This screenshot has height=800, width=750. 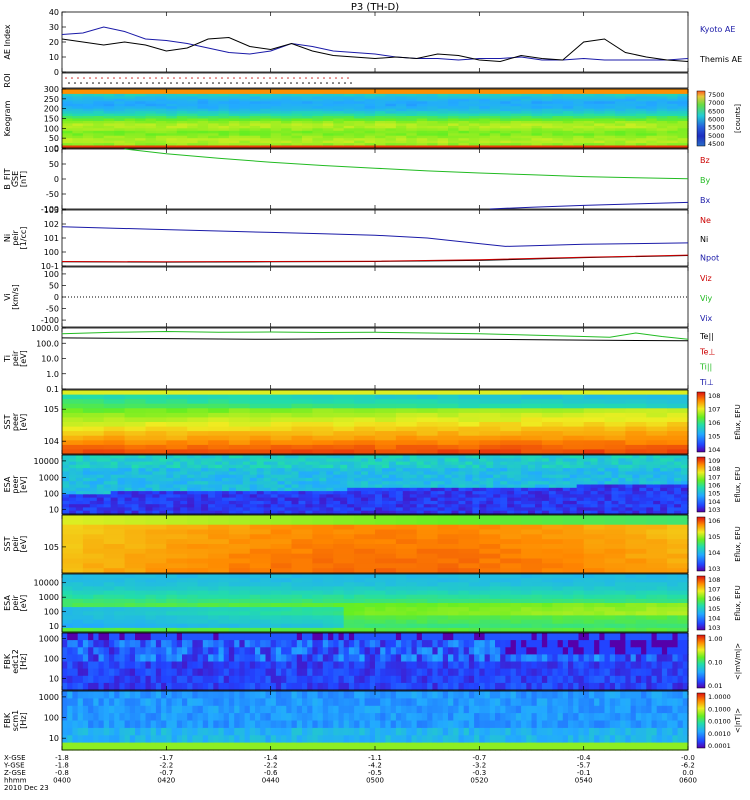 What do you see at coordinates (714, 502) in the screenshot?
I see `colorbar-tick-label: 104` at bounding box center [714, 502].